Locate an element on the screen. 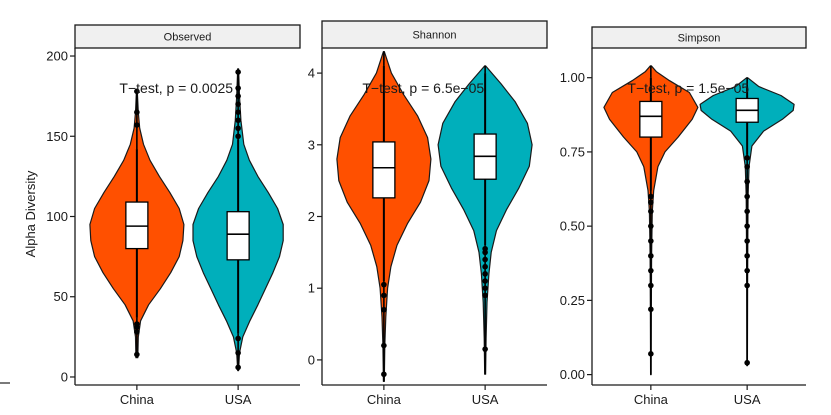 The image size is (831, 415). y-tick-label: 0.00 is located at coordinates (572, 374).